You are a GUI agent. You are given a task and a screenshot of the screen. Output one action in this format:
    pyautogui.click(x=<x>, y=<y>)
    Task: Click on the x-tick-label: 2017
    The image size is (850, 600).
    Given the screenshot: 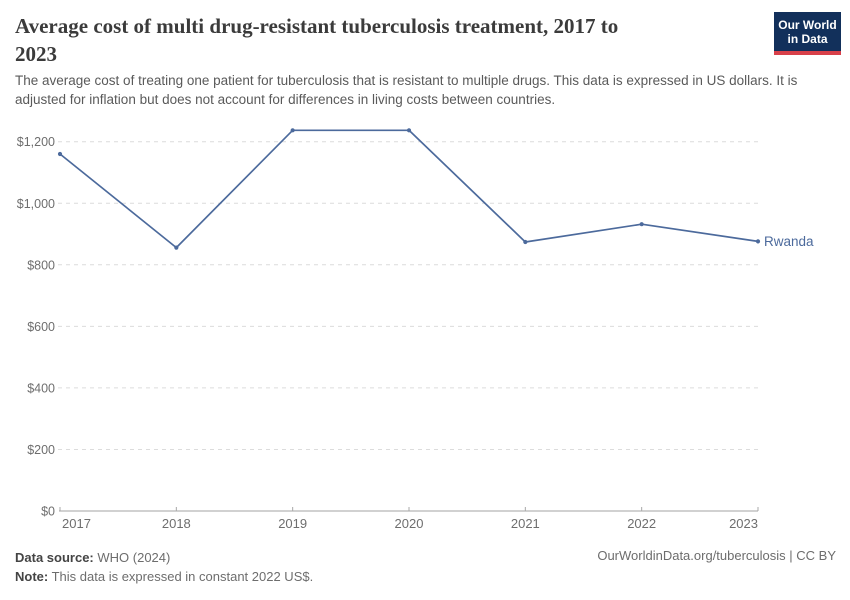 What is the action you would take?
    pyautogui.click(x=76, y=523)
    